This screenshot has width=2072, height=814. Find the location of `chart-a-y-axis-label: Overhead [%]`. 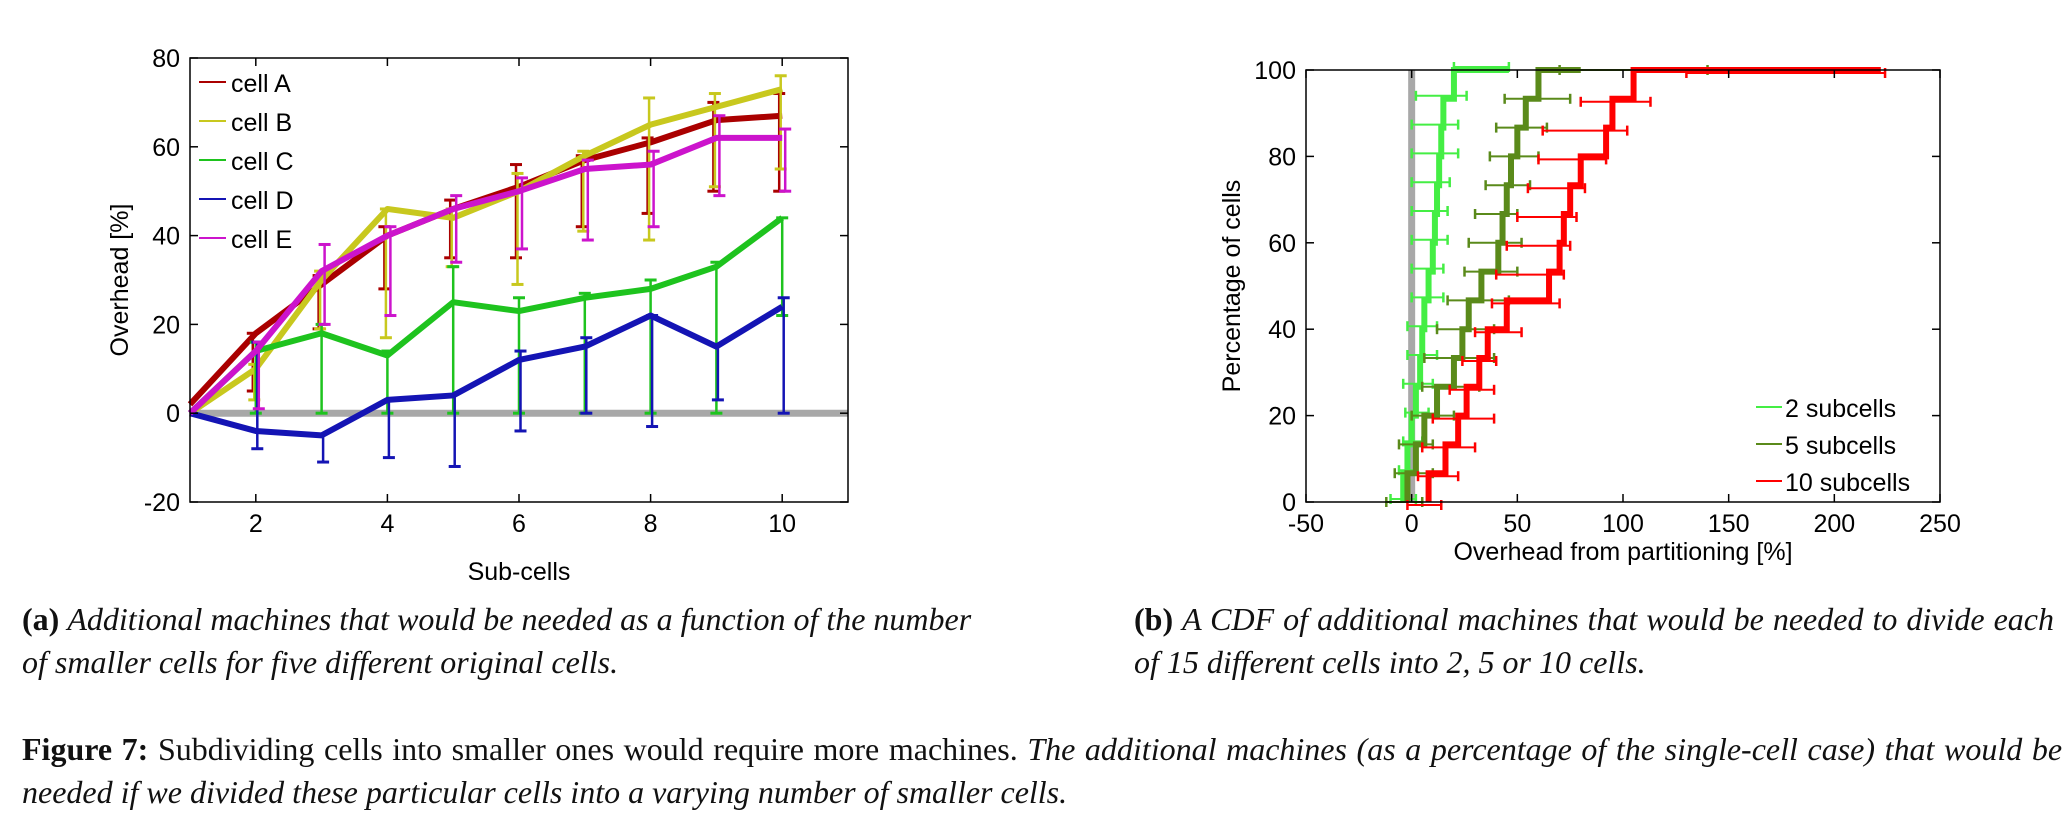

chart-a-y-axis-label: Overhead [%] is located at coordinates (120, 280).